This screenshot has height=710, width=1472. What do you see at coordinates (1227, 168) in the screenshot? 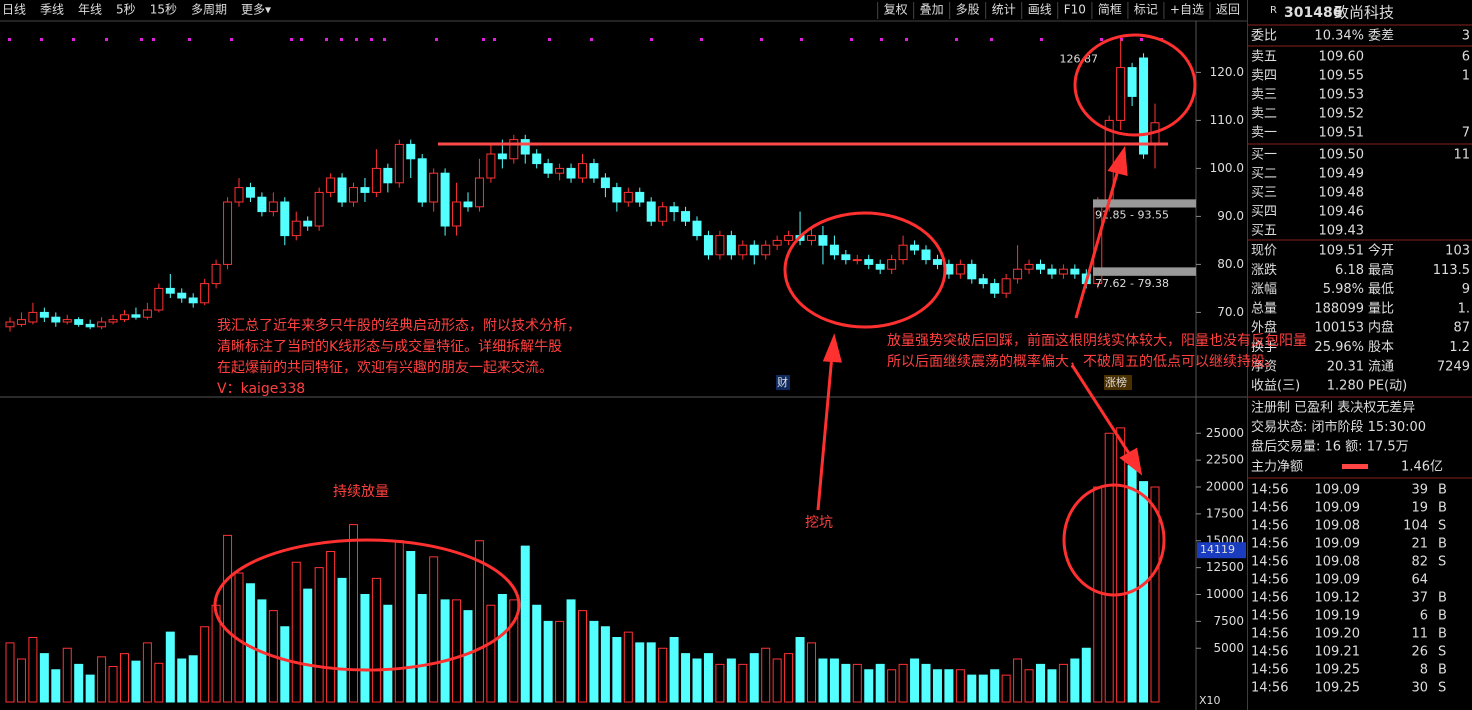
I see `y-tick-label: 100.0` at bounding box center [1227, 168].